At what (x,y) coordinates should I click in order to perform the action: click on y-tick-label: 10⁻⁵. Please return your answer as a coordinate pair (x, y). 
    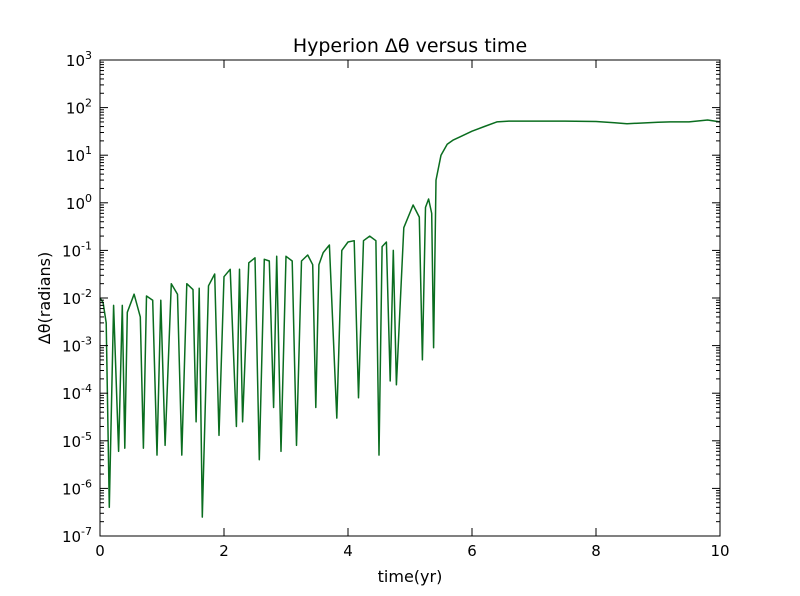
    Looking at the image, I should click on (77, 440).